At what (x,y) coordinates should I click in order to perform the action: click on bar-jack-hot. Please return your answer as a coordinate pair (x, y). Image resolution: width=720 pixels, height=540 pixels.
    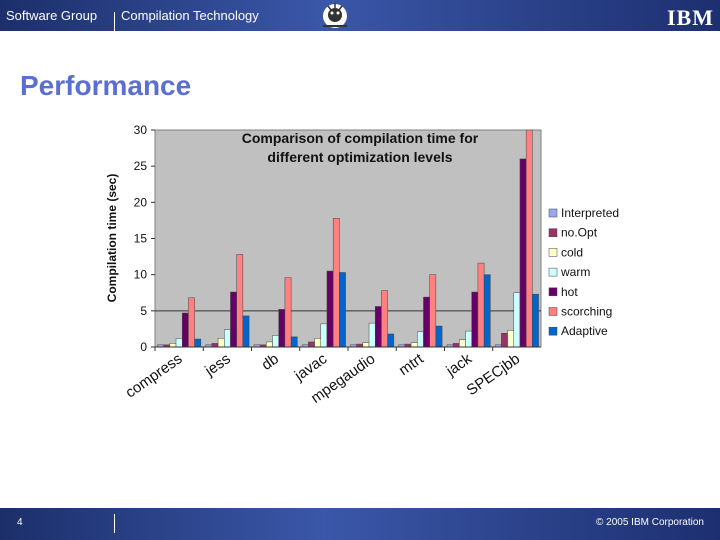
    Looking at the image, I should click on (475, 319).